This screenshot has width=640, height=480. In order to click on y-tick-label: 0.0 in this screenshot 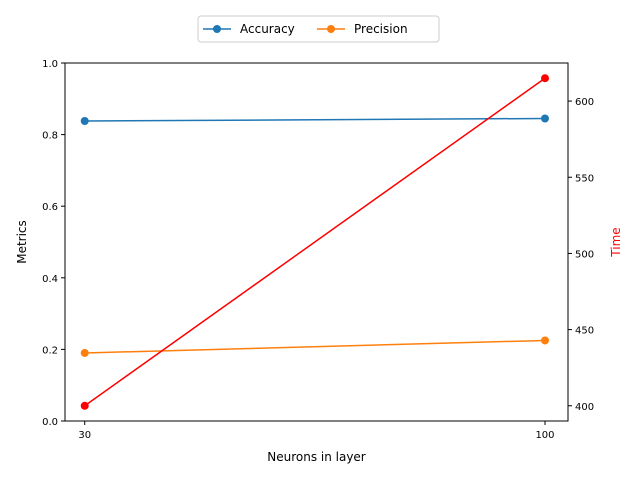, I will do `click(50, 422)`.